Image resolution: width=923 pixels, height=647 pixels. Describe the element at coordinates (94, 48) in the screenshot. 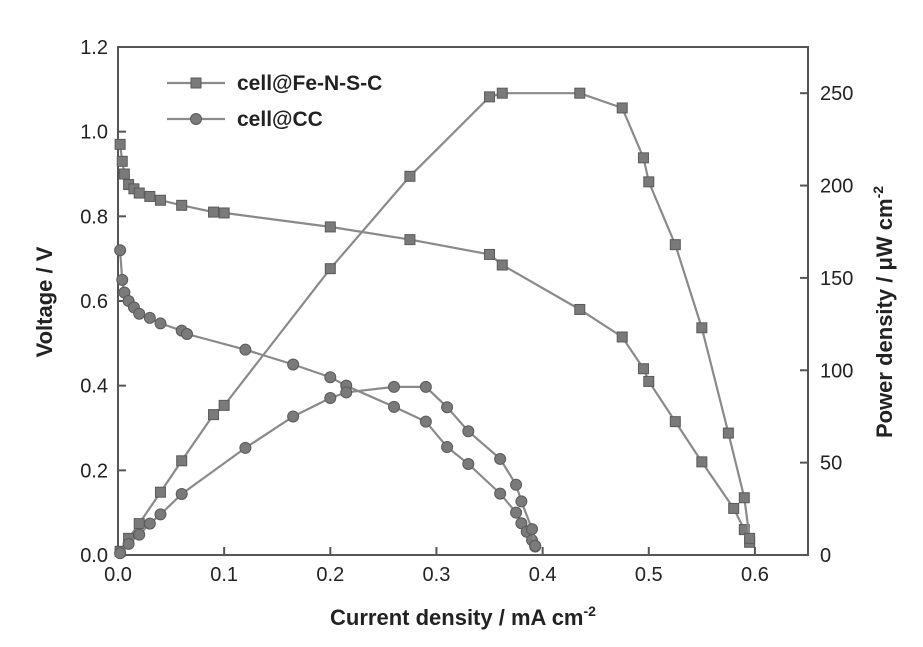

I see `y-left-tick-label: 1.2` at that location.